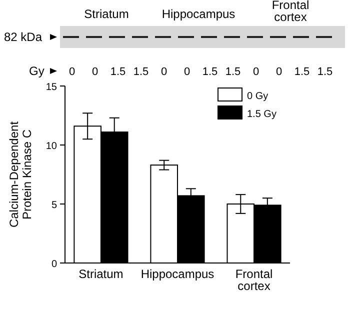 The image size is (348, 320). I want to click on text: Frontal cortex, so click(291, 12).